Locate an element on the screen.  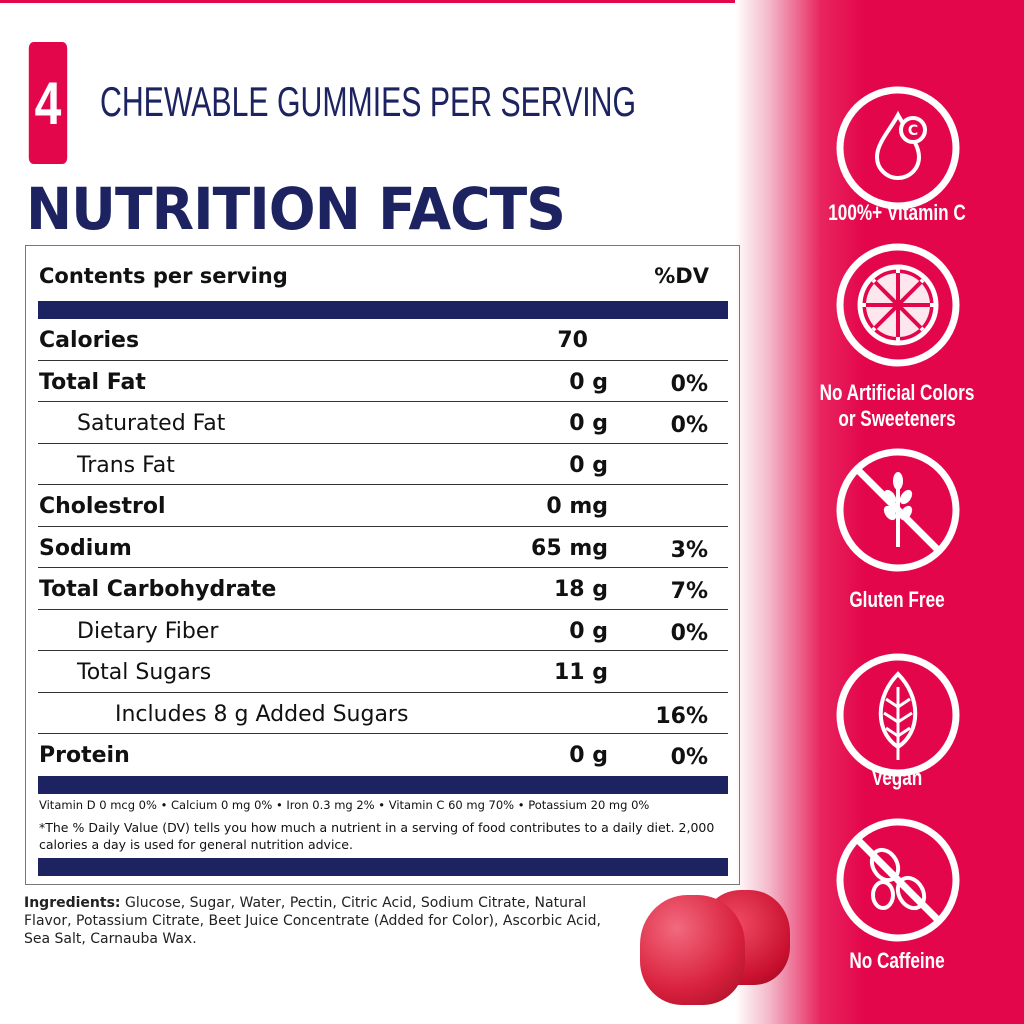
nutrient-amount: 70 is located at coordinates (572, 340).